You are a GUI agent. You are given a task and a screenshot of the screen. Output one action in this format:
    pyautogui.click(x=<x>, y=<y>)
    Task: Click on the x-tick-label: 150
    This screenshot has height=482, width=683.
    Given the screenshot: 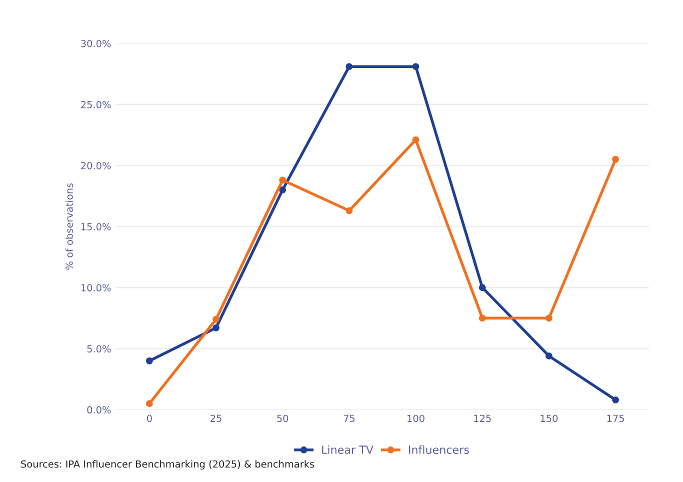 What is the action you would take?
    pyautogui.click(x=549, y=418)
    